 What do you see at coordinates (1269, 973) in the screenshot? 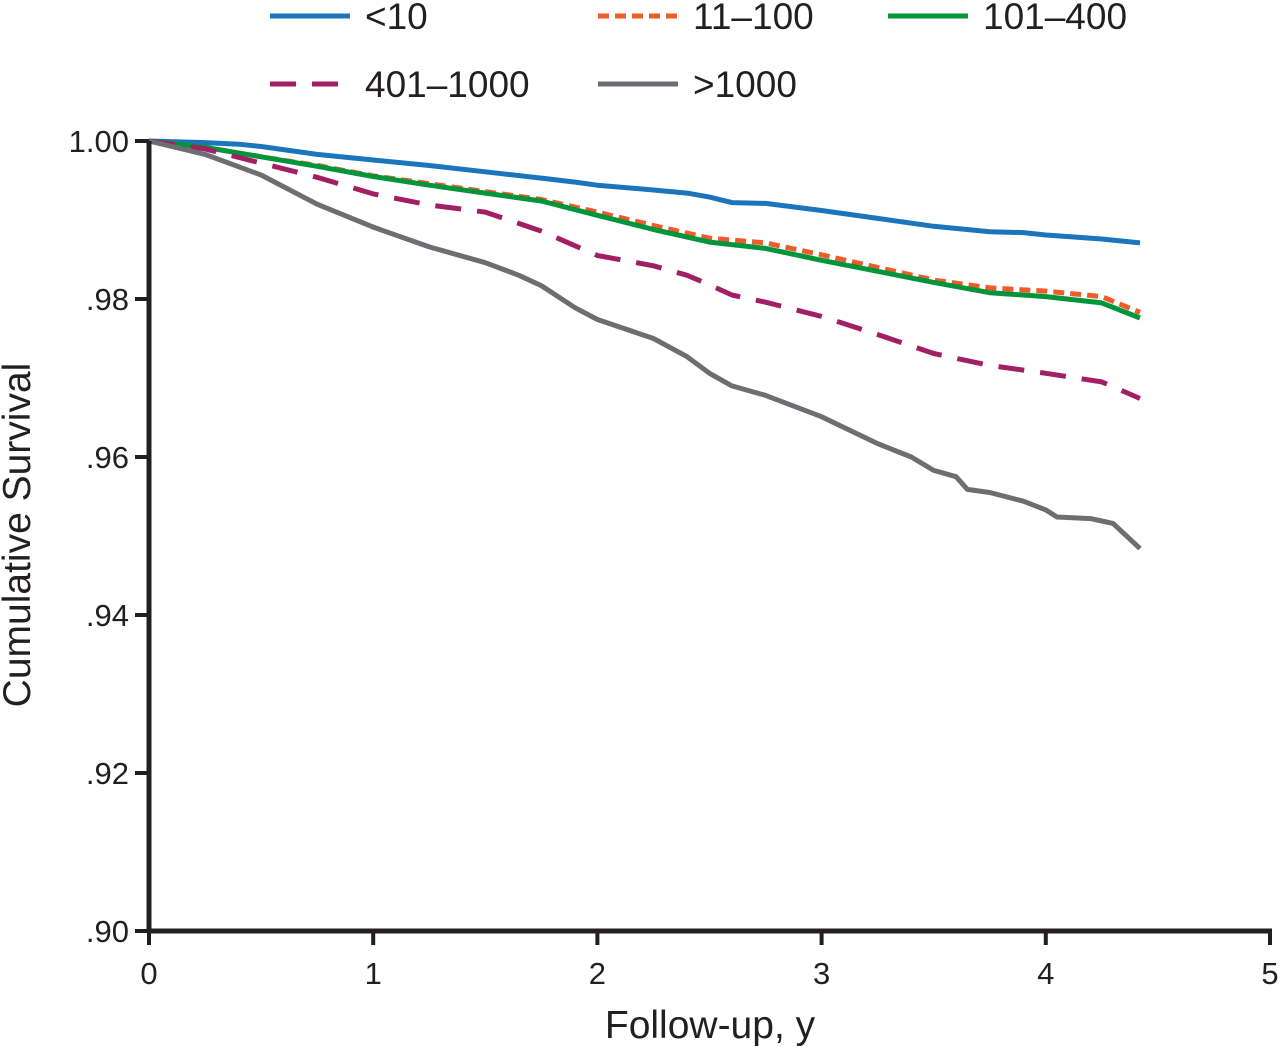
I see `x-tick-label: 5` at bounding box center [1269, 973].